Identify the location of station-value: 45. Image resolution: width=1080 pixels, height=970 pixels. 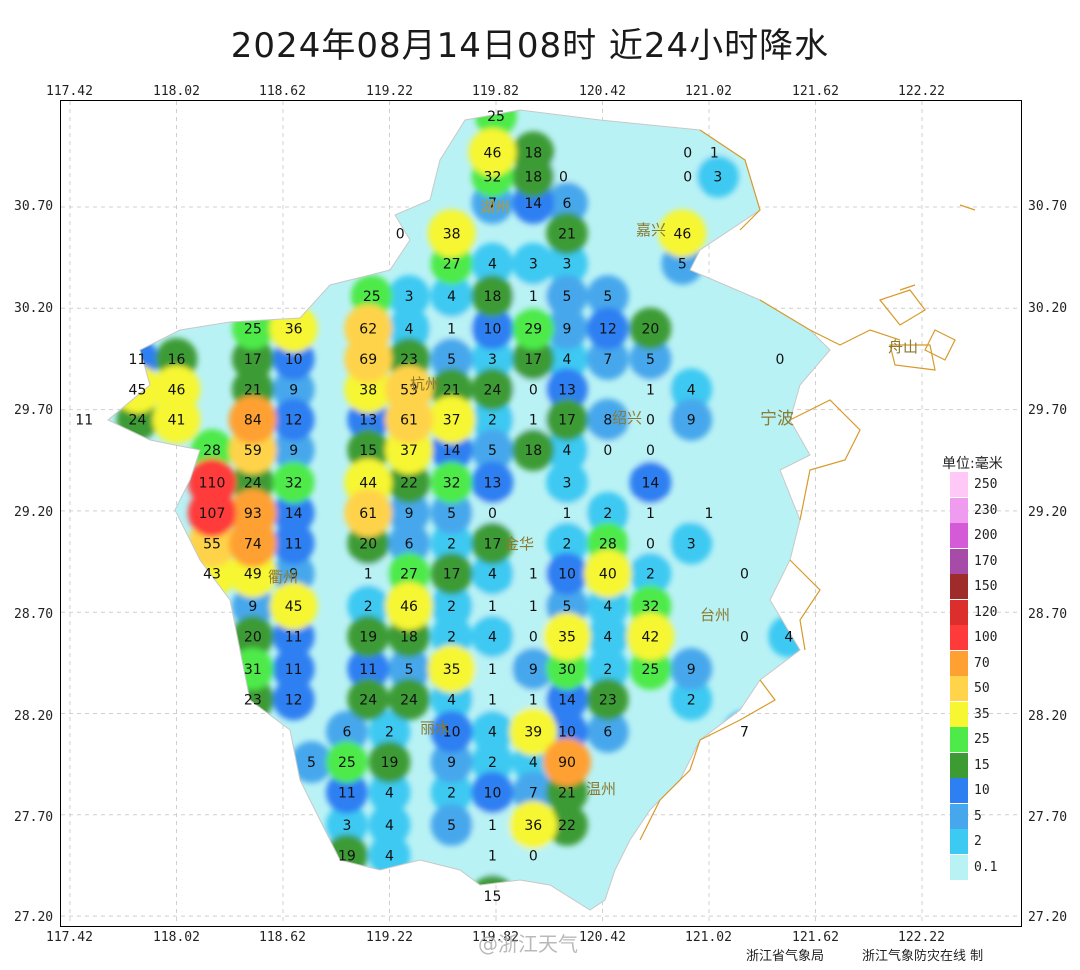
(294, 607).